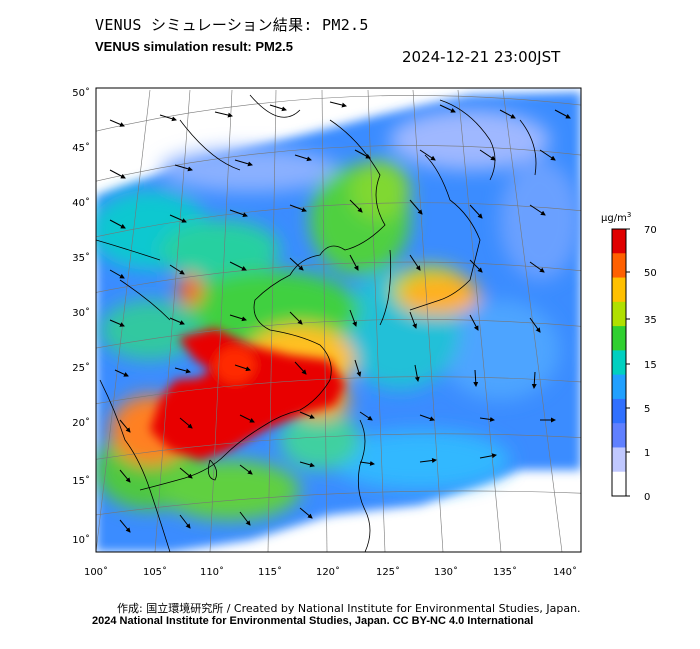 The height and width of the screenshot is (649, 700). Describe the element at coordinates (616, 217) in the screenshot. I see `colorbar-unit: μg/m3` at that location.